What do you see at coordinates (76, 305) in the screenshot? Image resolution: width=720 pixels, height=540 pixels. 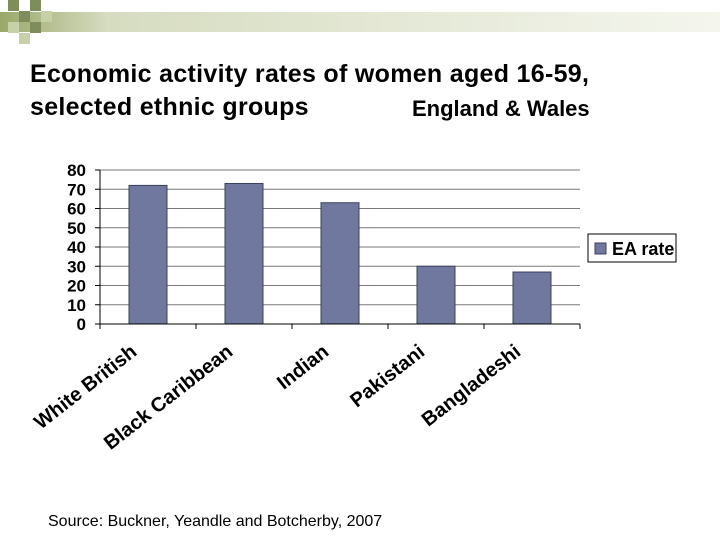 I see `y-tick-label: 10` at bounding box center [76, 305].